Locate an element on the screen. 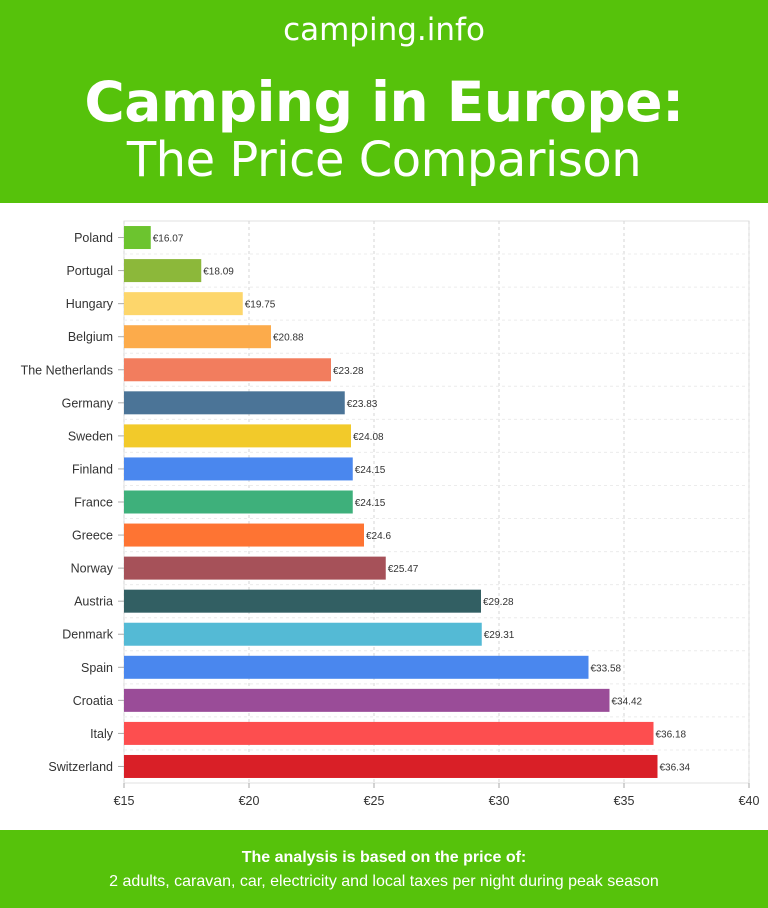  value-label: €16.07 is located at coordinates (168, 239).